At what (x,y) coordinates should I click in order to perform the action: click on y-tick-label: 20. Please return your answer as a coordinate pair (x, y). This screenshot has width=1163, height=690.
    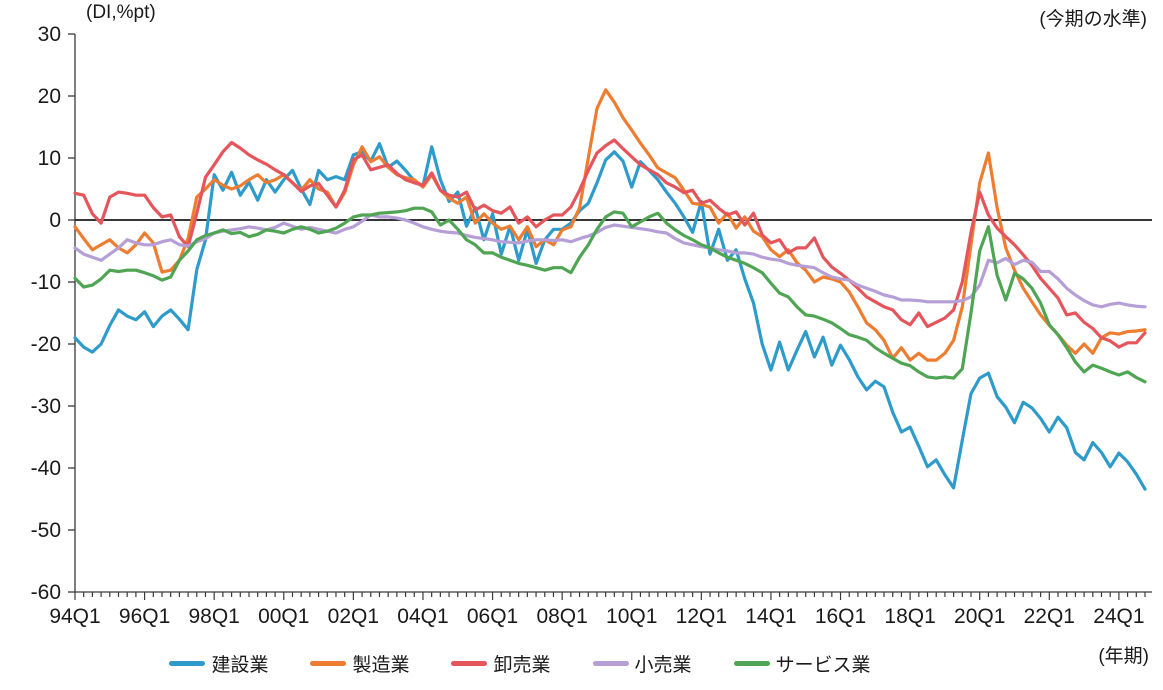
    Looking at the image, I should click on (49, 96).